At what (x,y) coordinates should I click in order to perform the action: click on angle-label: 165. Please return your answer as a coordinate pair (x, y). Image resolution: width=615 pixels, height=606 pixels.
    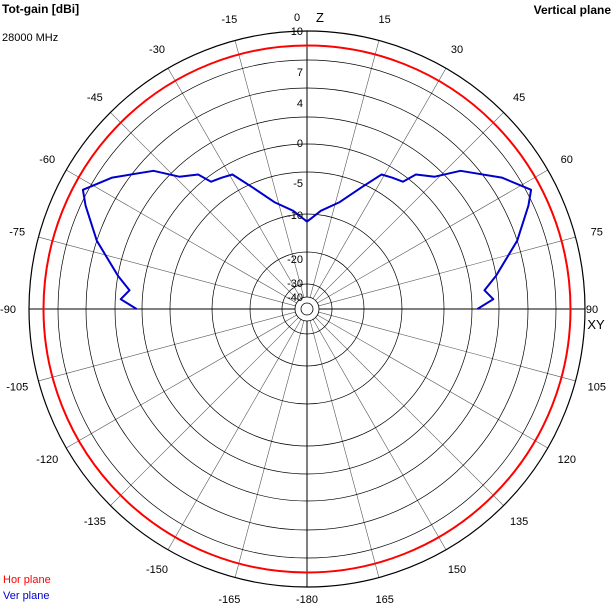
    Looking at the image, I should click on (384, 600).